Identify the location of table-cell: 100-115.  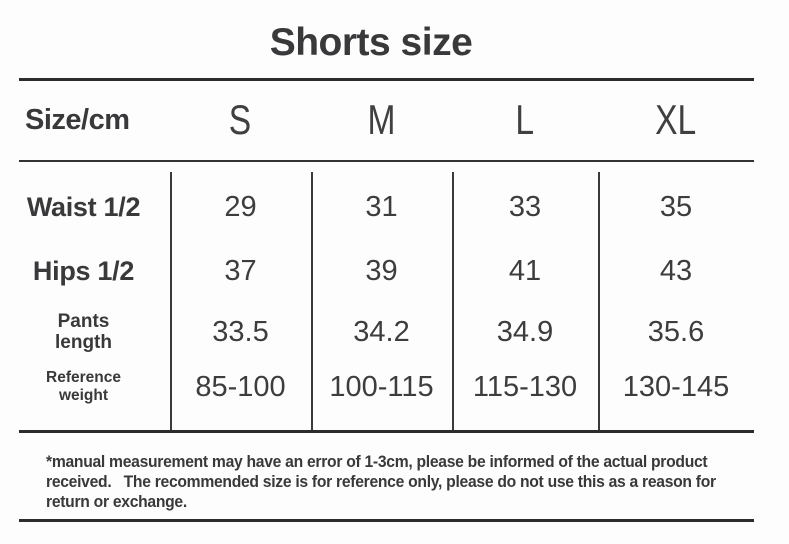
(381, 386).